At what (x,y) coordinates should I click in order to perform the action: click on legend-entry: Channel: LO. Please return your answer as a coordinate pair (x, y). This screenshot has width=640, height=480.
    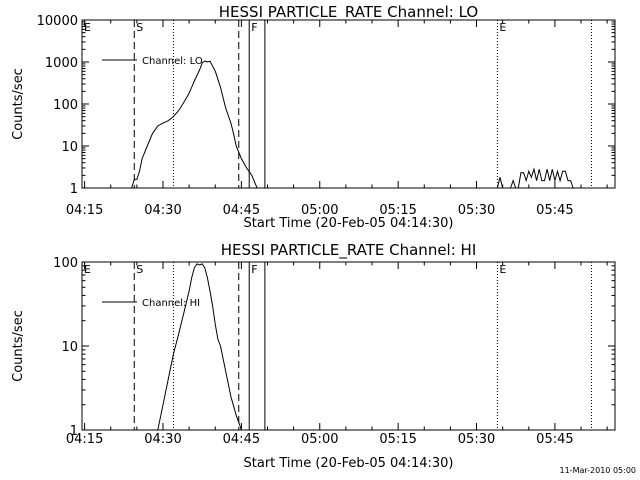
    Looking at the image, I should click on (172, 61).